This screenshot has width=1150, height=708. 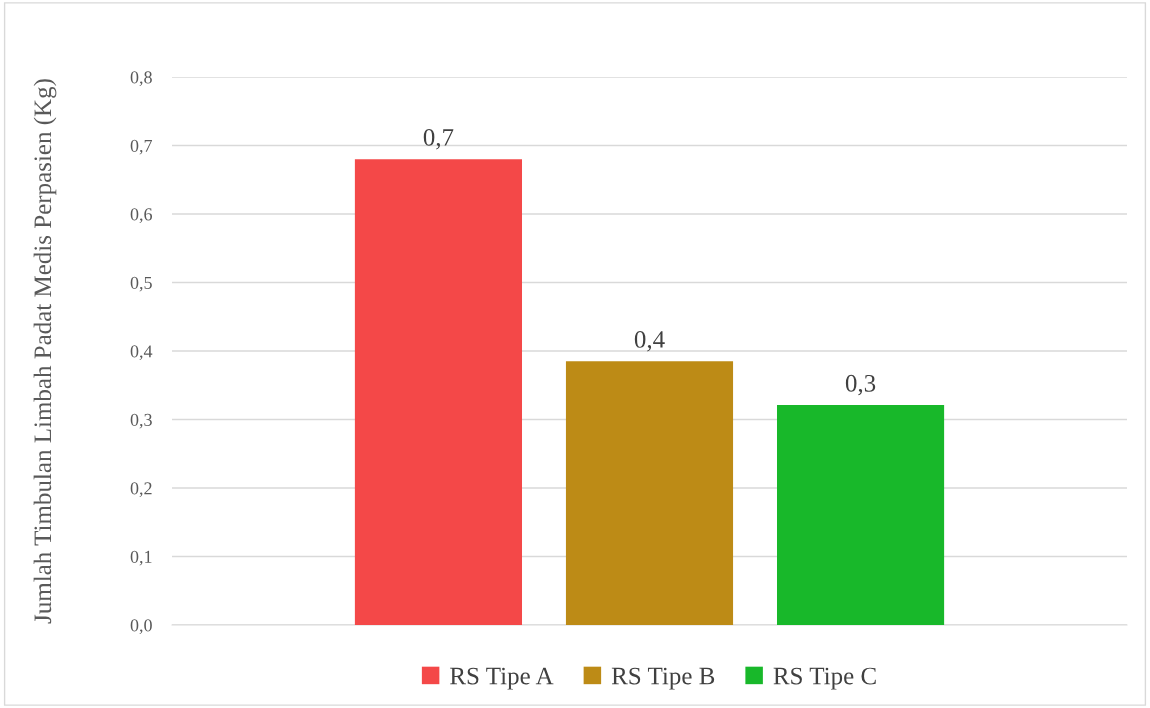 What do you see at coordinates (502, 678) in the screenshot?
I see `legend-label: RS Tipe A` at bounding box center [502, 678].